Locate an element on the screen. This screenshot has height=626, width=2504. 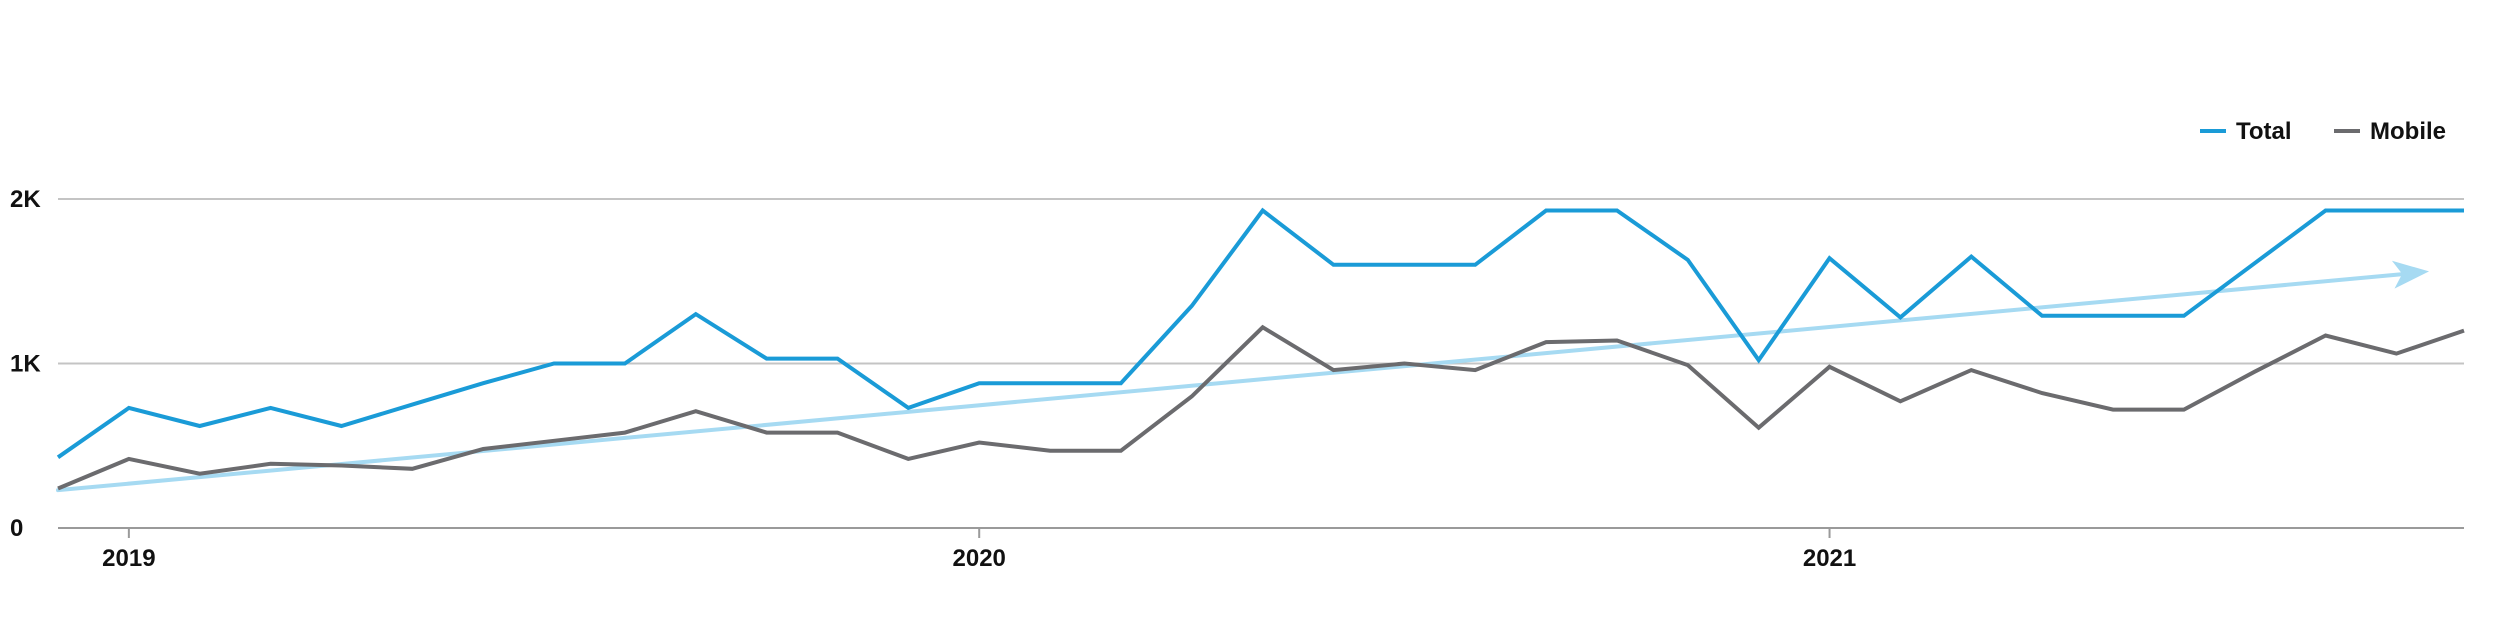
legend-label: Total is located at coordinates (2264, 131).